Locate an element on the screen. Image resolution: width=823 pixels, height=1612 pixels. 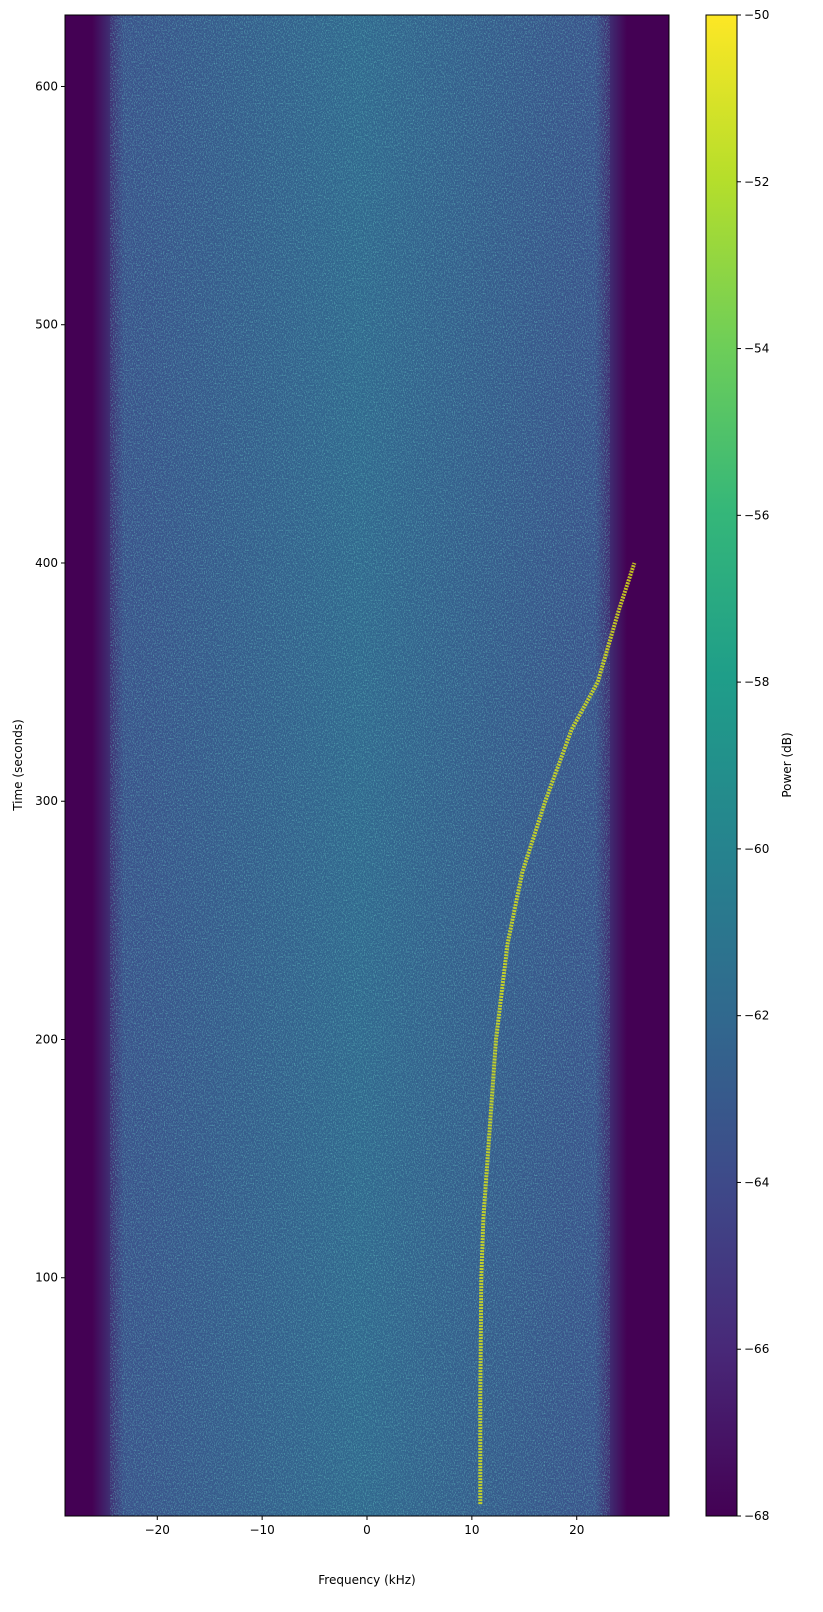
x-tick-label: 20 is located at coordinates (576, 1530).